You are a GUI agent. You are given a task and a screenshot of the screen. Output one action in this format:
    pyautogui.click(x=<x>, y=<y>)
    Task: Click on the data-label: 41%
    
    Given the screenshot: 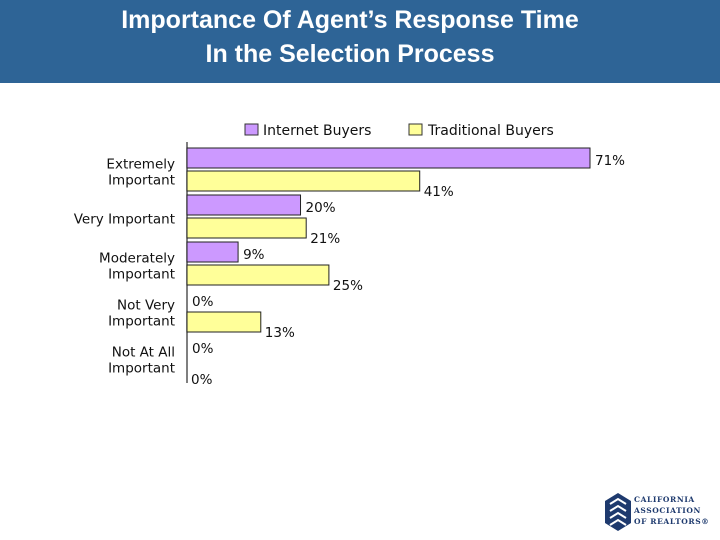 What is the action you would take?
    pyautogui.click(x=439, y=192)
    